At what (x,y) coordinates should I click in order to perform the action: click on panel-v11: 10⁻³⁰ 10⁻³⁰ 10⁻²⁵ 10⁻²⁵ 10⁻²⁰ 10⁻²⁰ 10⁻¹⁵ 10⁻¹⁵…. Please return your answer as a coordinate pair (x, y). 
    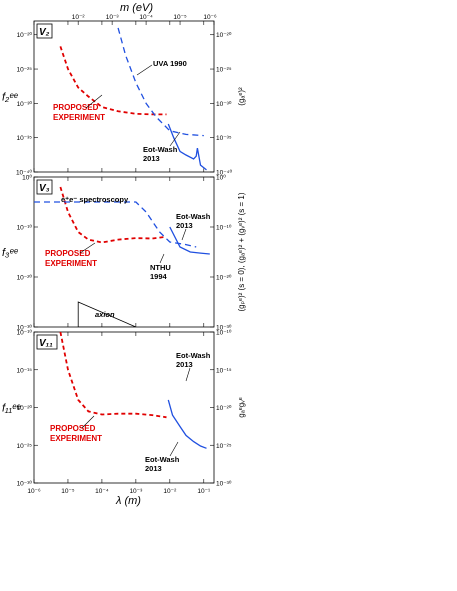
    Looking at the image, I should click on (124, 408).